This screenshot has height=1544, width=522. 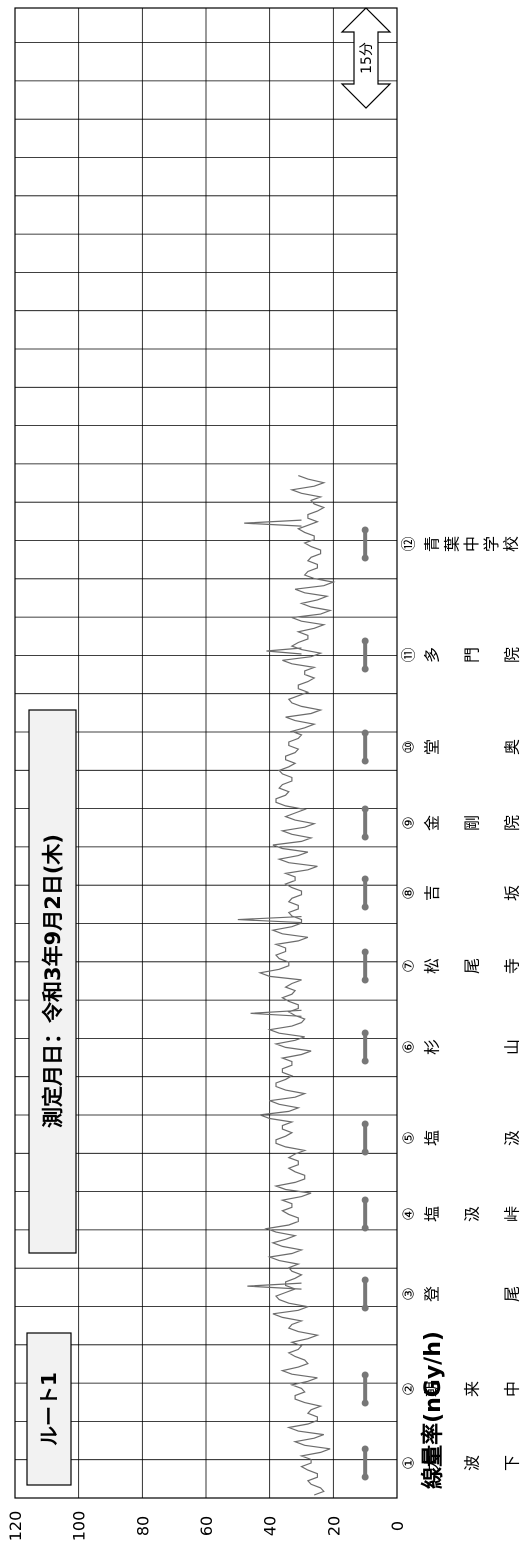 I want to click on time-scale-arrow: 15分, so click(x=366, y=58).